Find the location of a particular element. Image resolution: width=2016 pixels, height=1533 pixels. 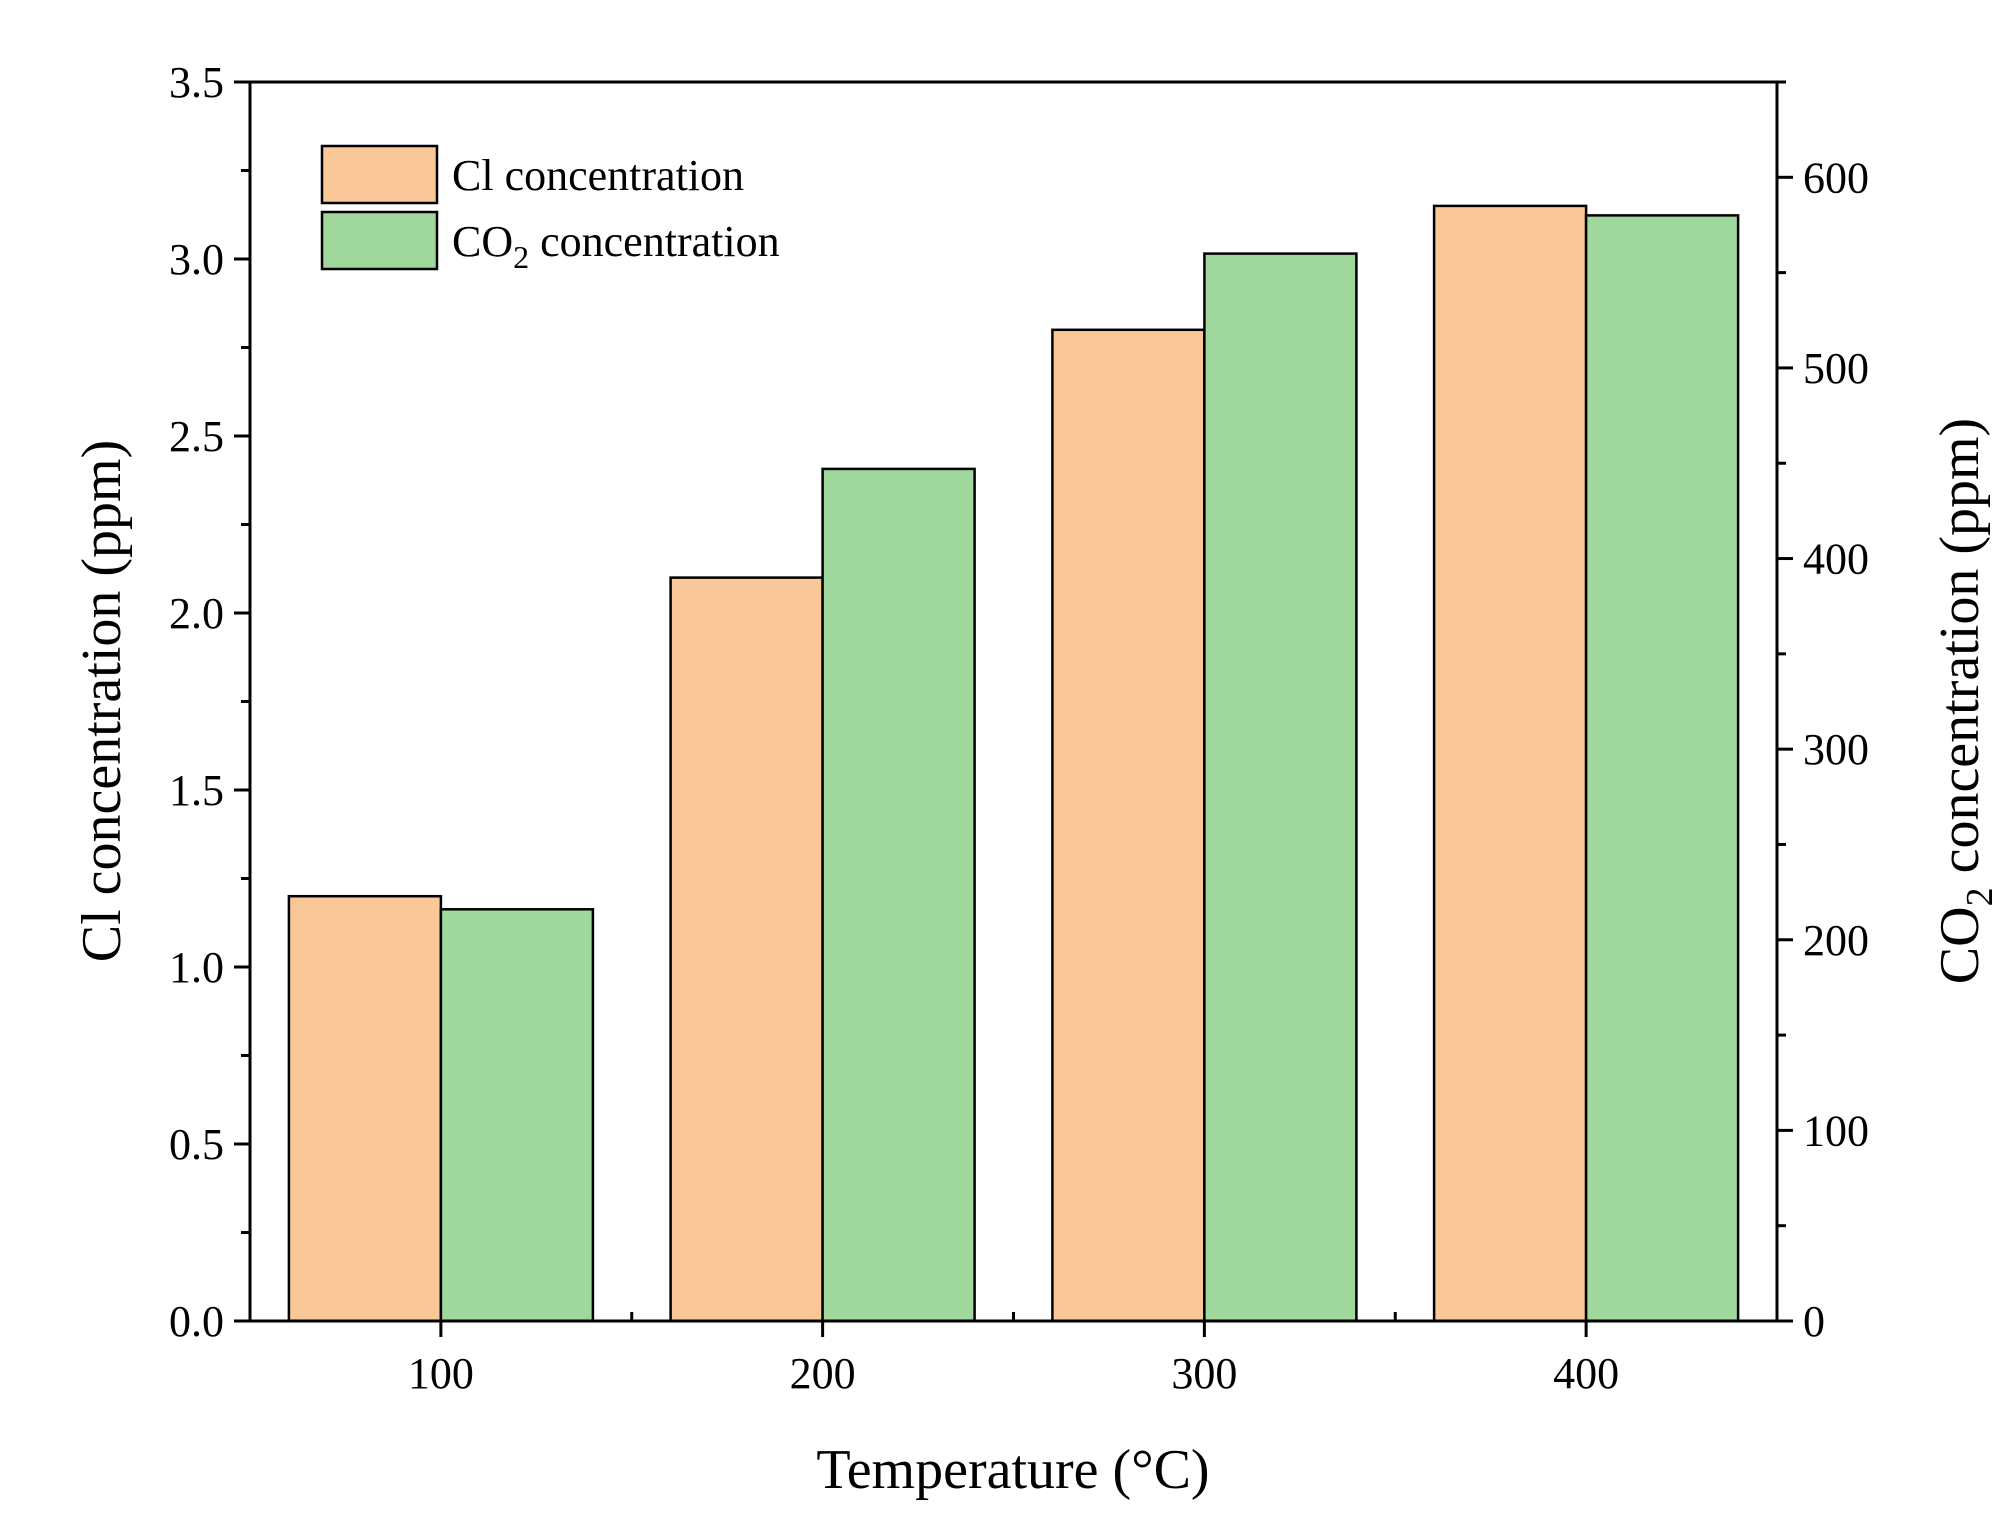

right-axis: 0 100 200 300 400 500 600 is located at coordinates (1823, 713).